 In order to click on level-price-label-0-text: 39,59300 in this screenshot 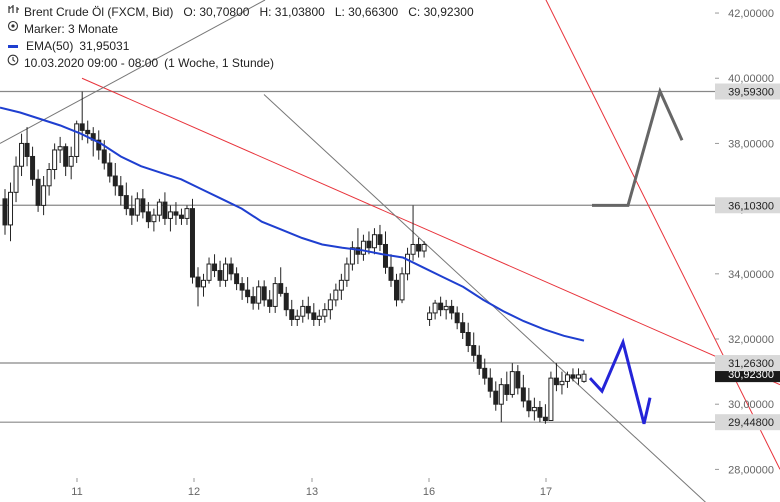, I will do `click(751, 93)`.